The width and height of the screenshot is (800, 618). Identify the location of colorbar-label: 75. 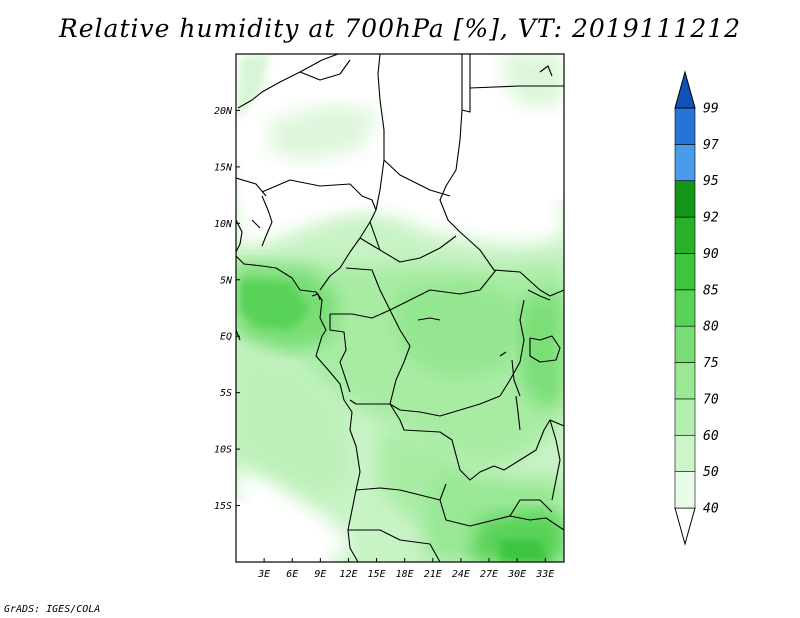
(711, 363).